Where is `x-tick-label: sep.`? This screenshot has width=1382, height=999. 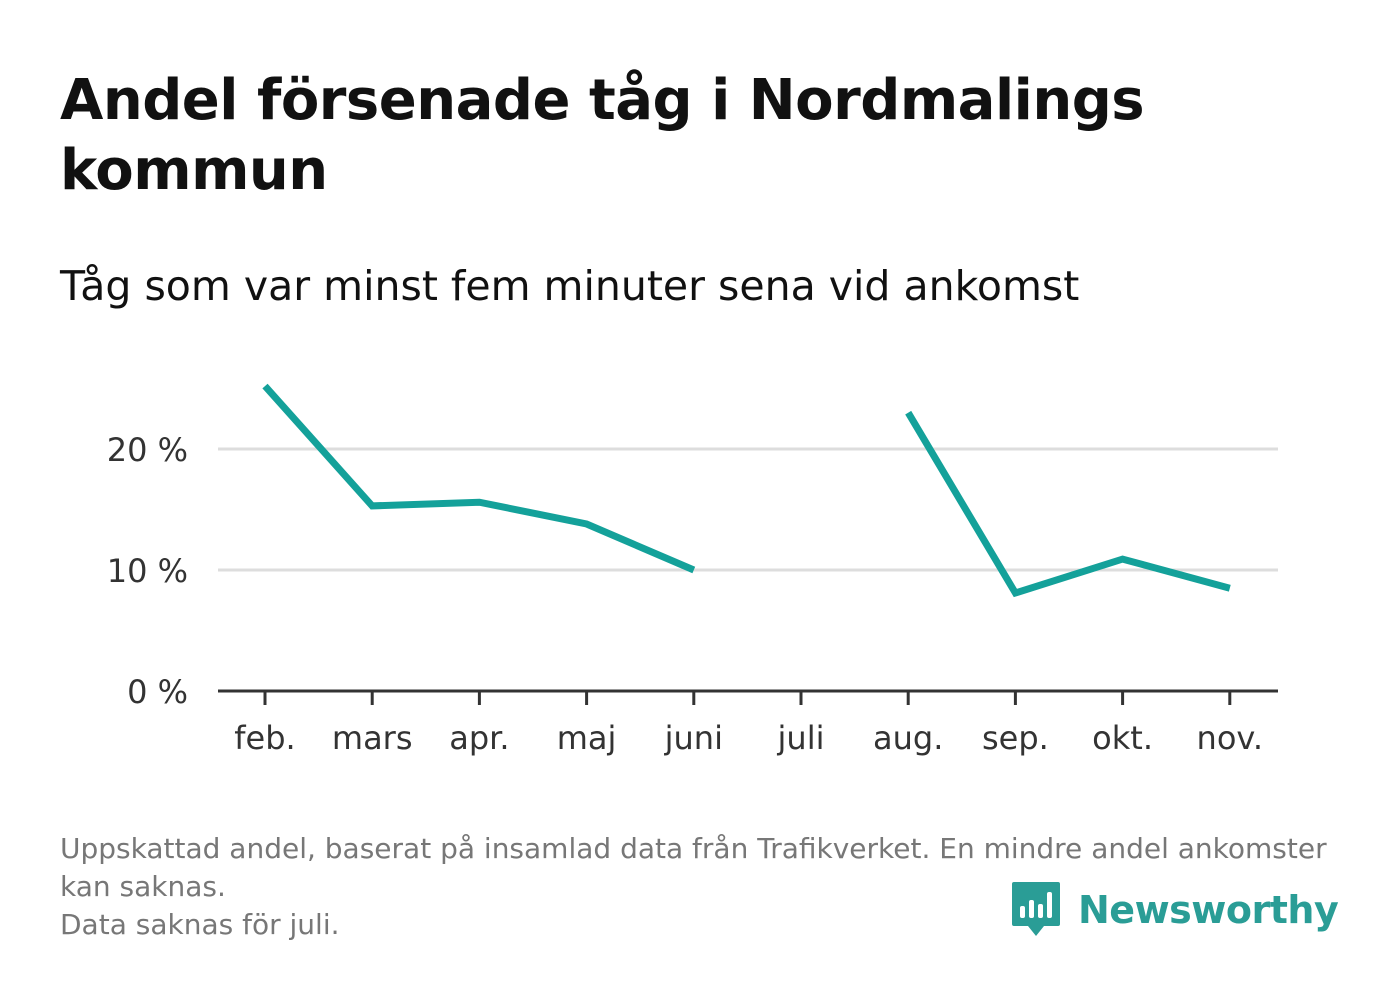 x-tick-label: sep. is located at coordinates (1015, 738).